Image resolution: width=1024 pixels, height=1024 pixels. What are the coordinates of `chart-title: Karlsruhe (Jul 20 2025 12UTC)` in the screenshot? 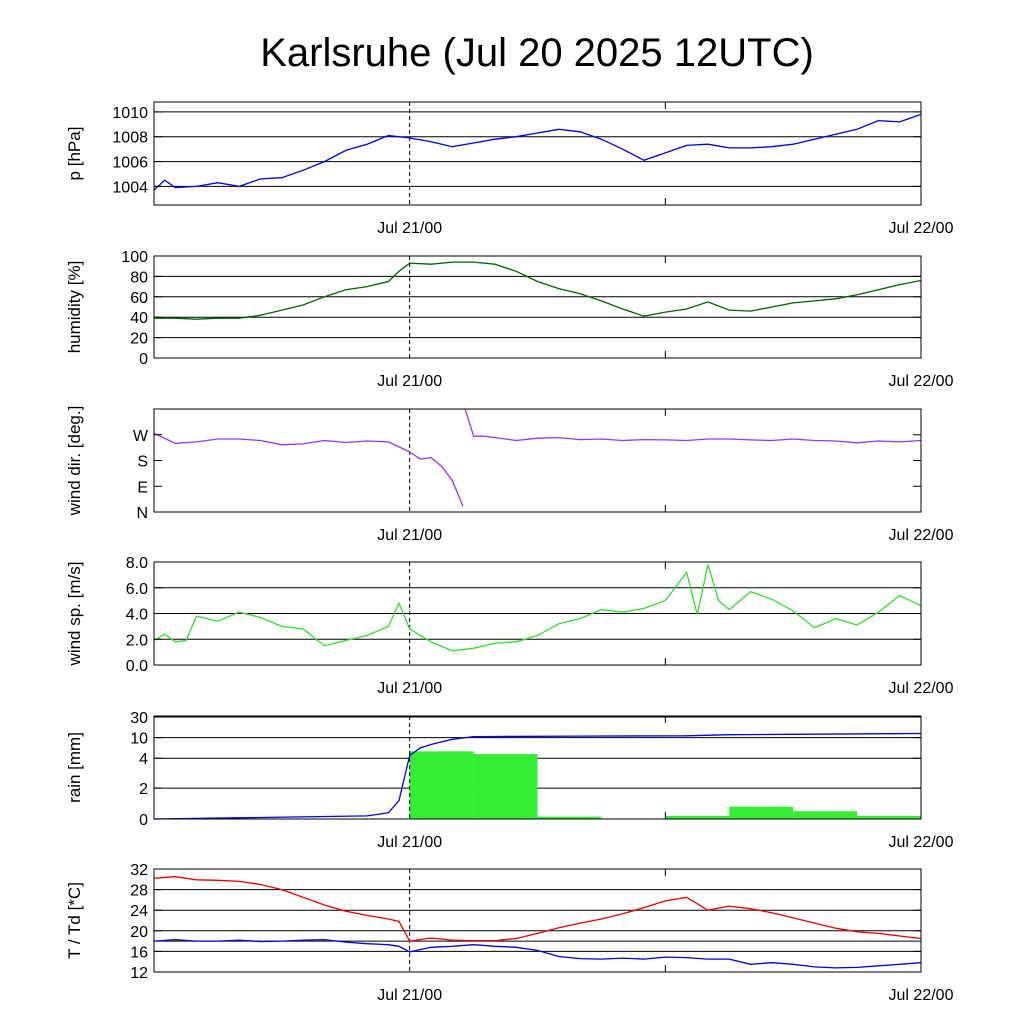 It's located at (537, 53).